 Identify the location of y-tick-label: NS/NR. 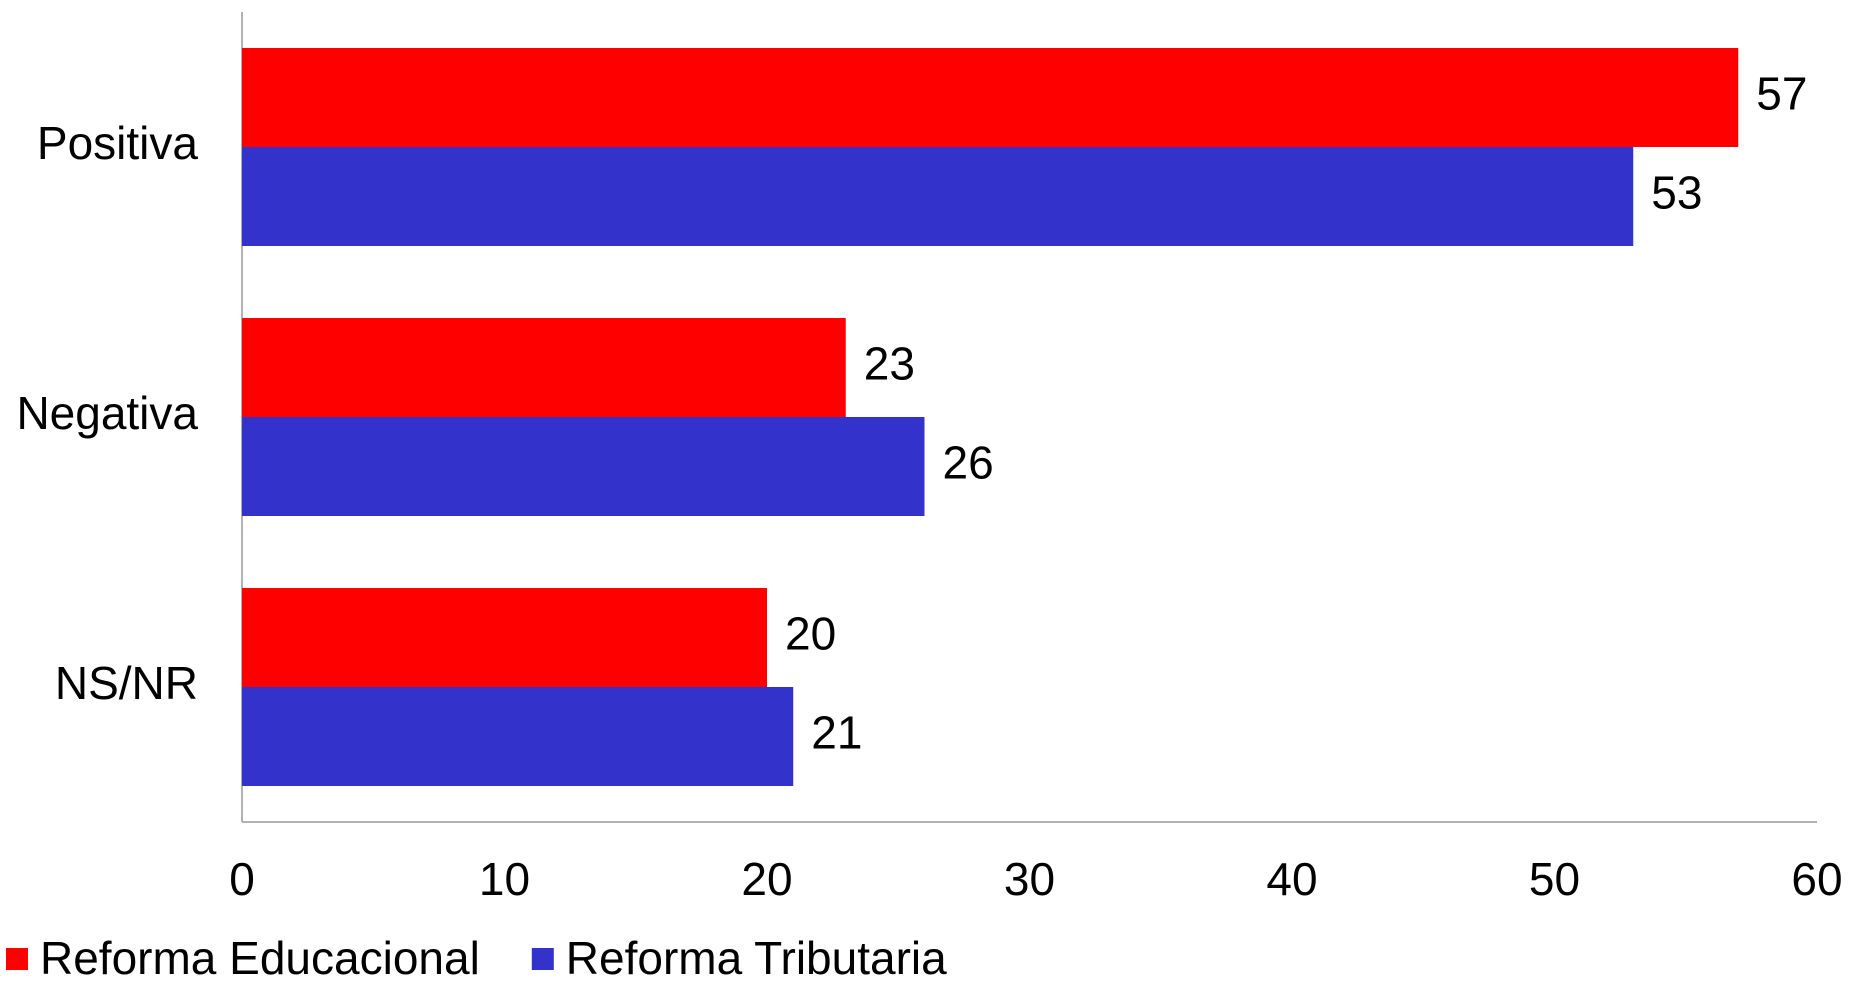
(126, 683).